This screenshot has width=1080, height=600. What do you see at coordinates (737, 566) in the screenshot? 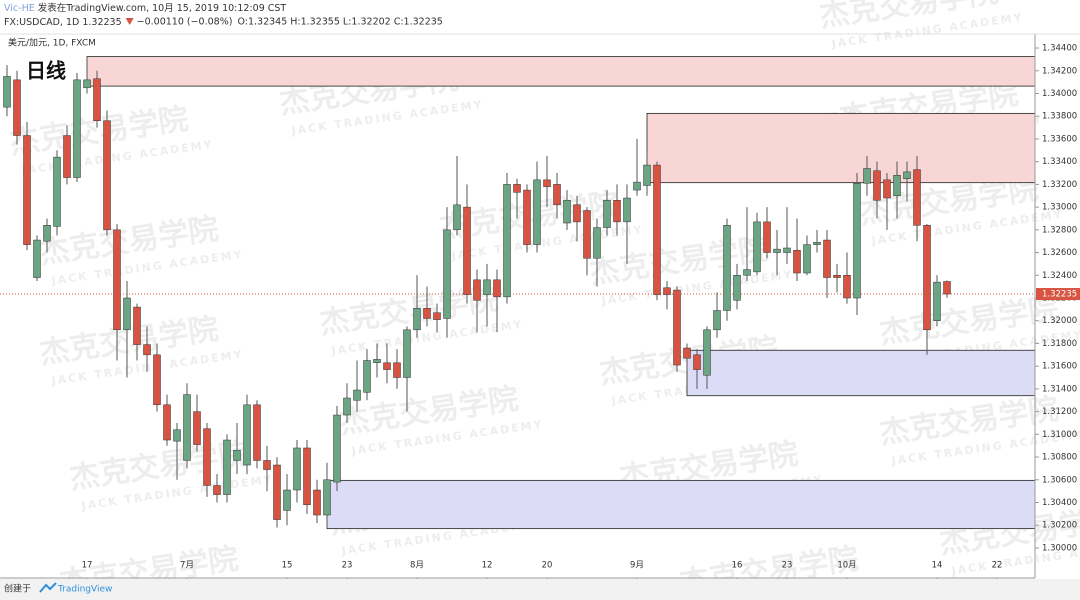
I see `x-tick-label: 16` at bounding box center [737, 566].